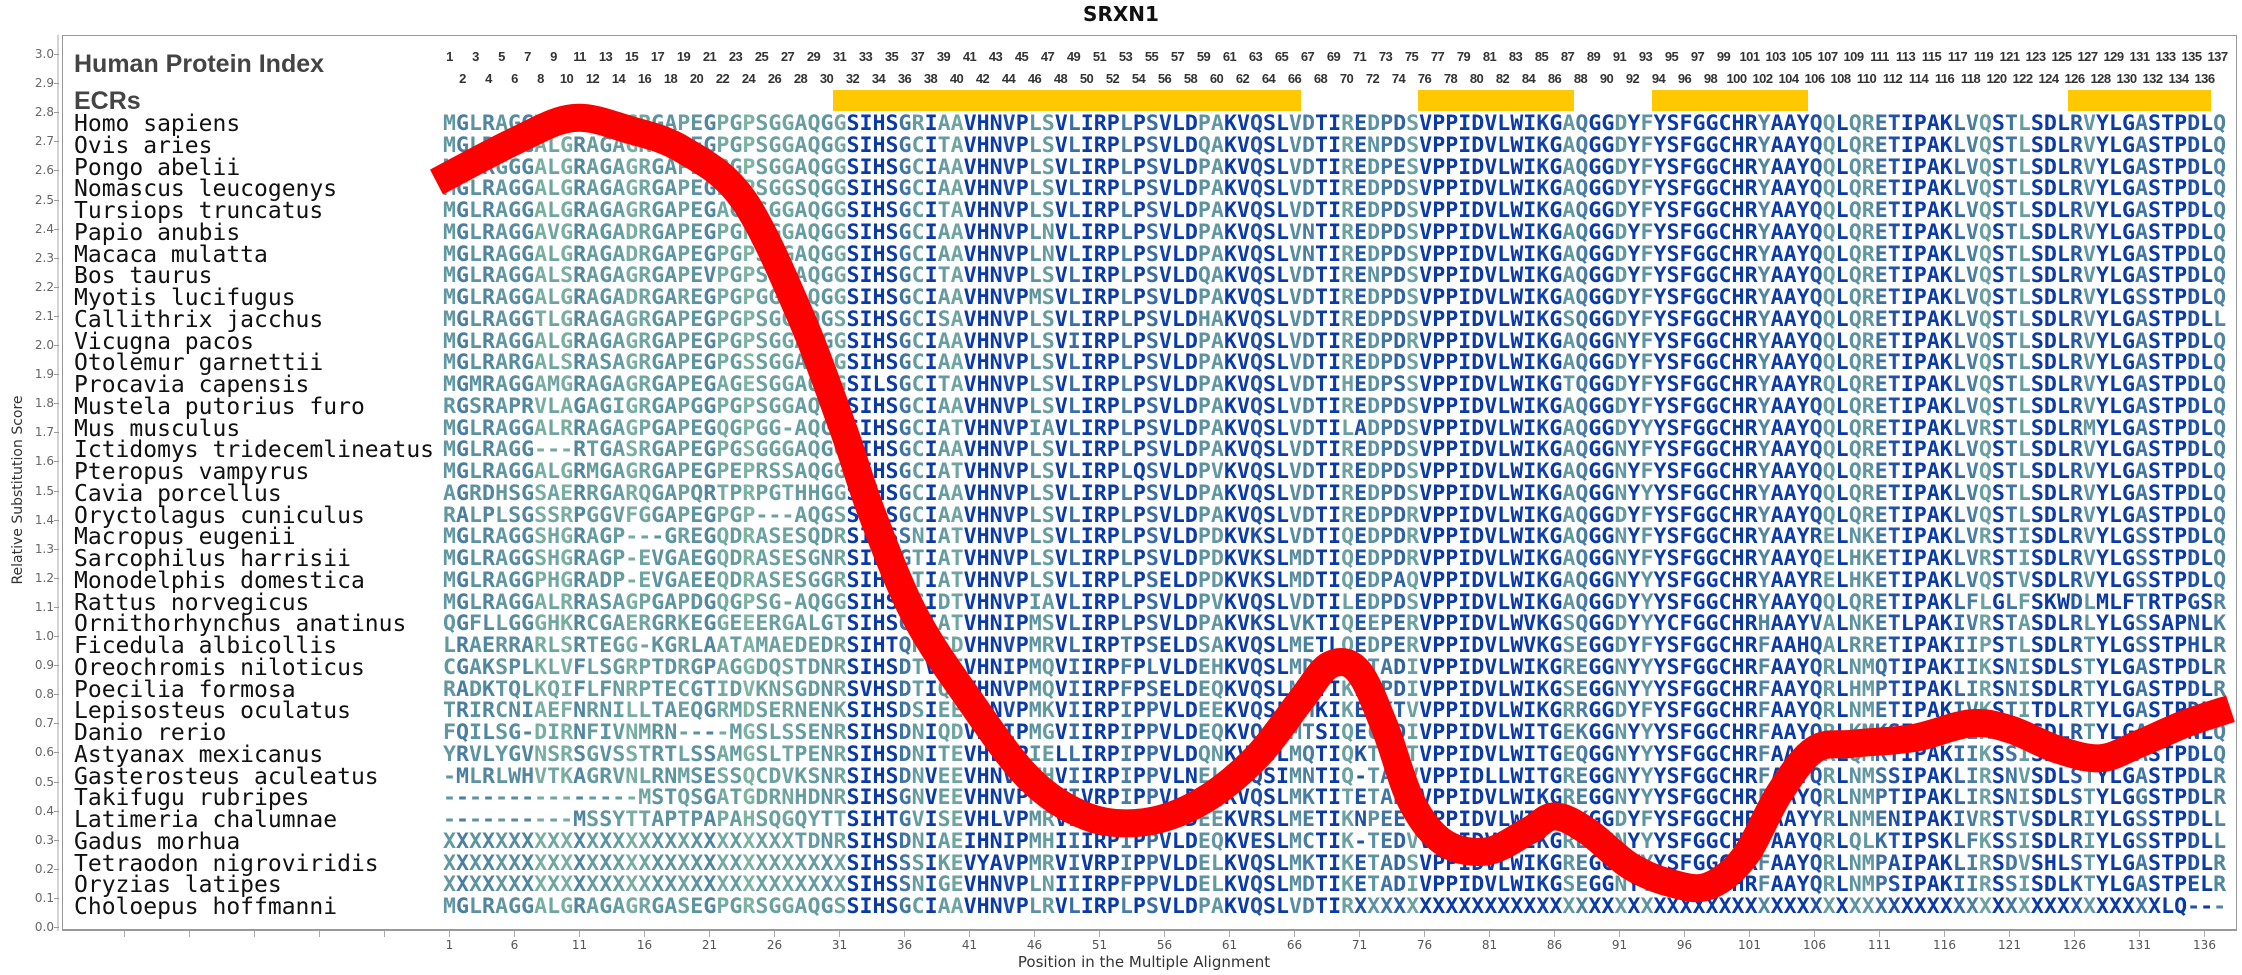  Describe the element at coordinates (1229, 56) in the screenshot. I see `column-number: 61` at that location.